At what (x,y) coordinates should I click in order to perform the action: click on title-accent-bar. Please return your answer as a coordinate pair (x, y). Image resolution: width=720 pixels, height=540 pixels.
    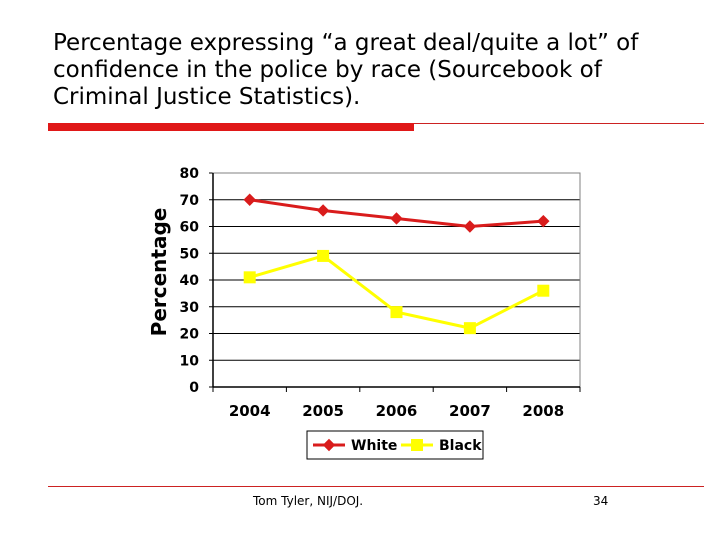
    Looking at the image, I should click on (231, 127).